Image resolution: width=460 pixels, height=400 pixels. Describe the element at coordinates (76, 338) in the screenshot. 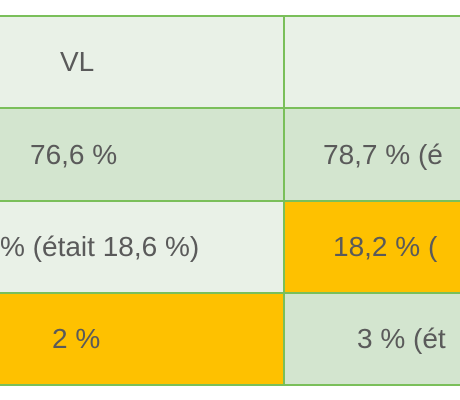

I see `cell-text: 2 %` at that location.